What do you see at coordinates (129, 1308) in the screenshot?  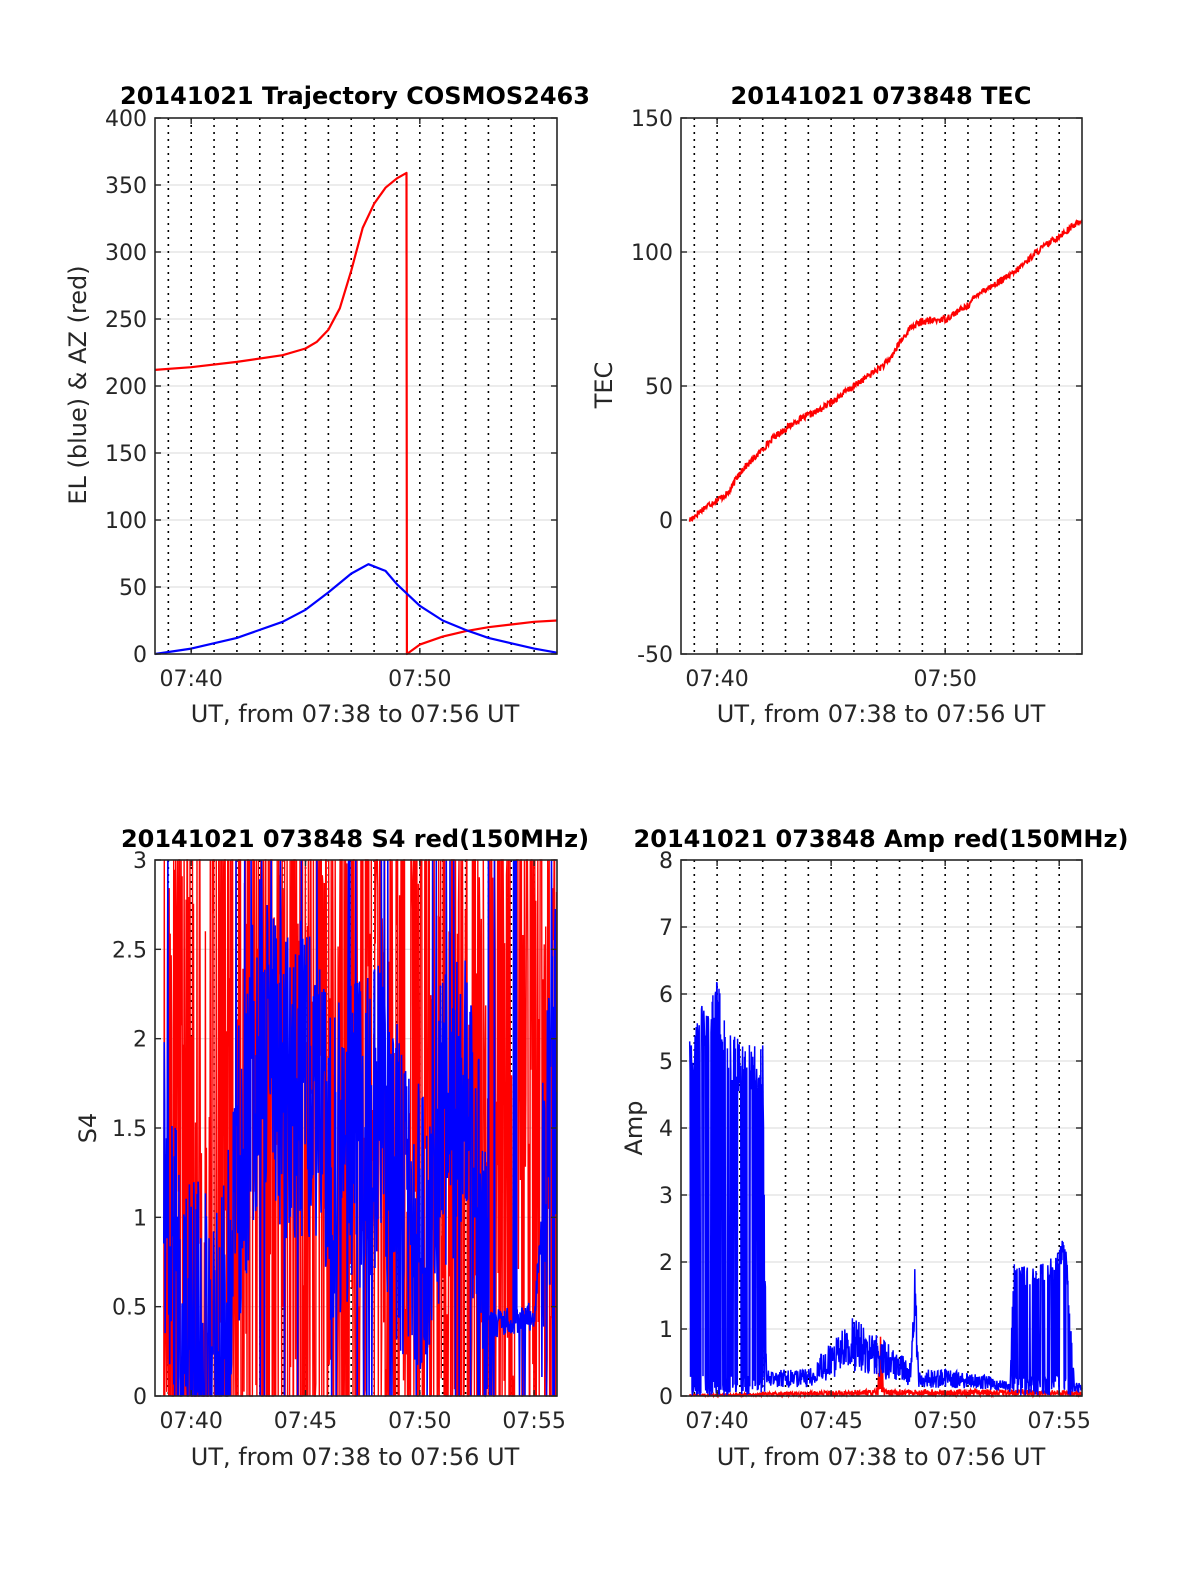 I see `y-tick-label: 0.5` at bounding box center [129, 1308].